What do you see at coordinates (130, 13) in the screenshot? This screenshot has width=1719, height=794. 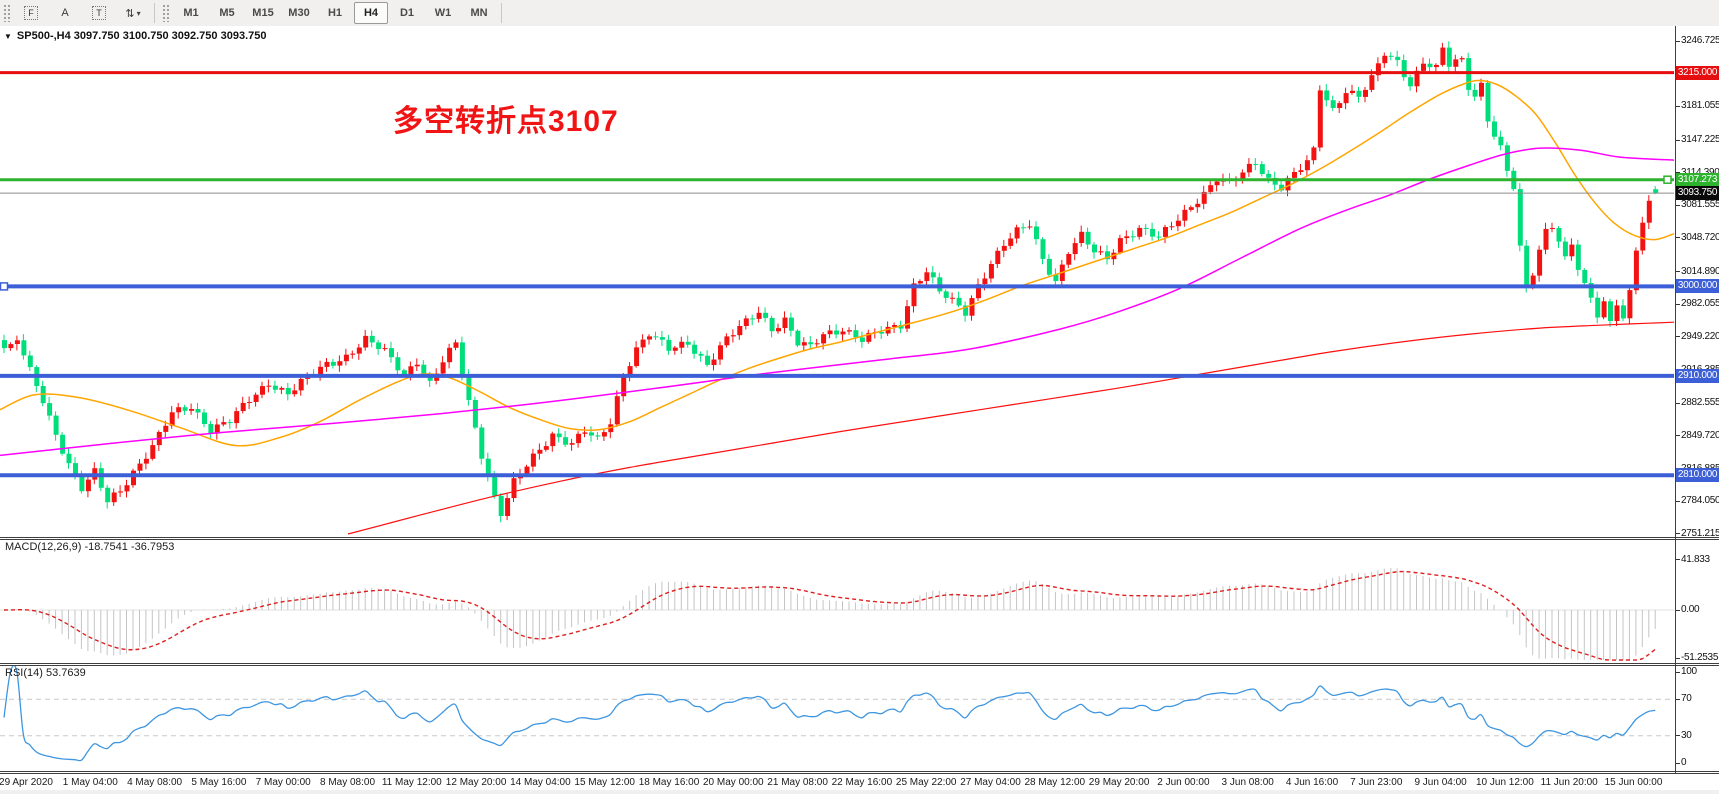 I see `arrange-arrows-icon: ⇅` at bounding box center [130, 13].